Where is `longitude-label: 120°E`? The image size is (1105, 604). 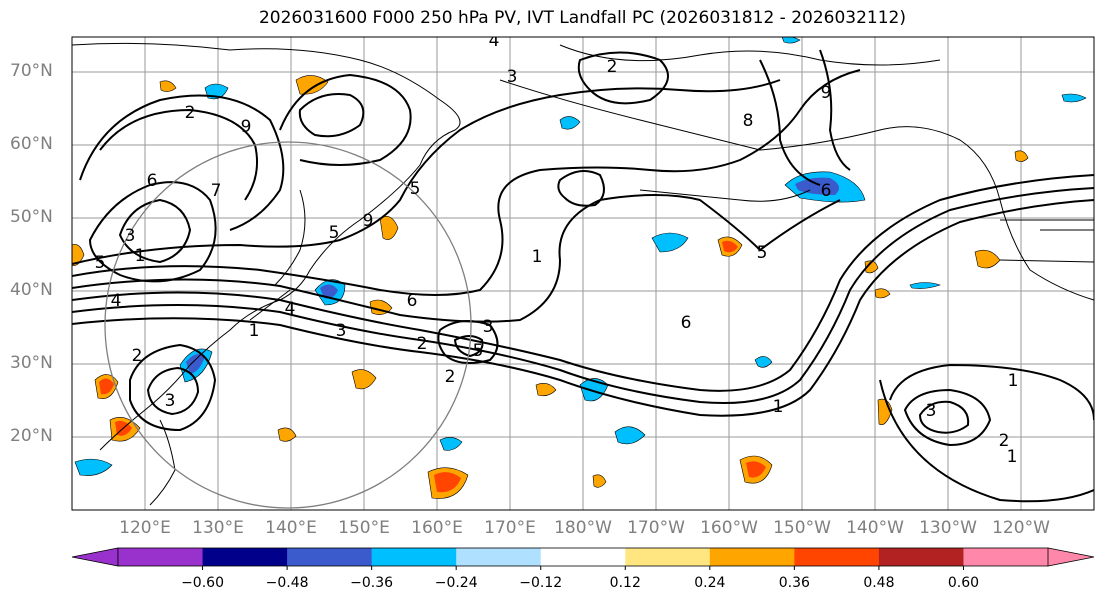 longitude-label: 120°E is located at coordinates (145, 528).